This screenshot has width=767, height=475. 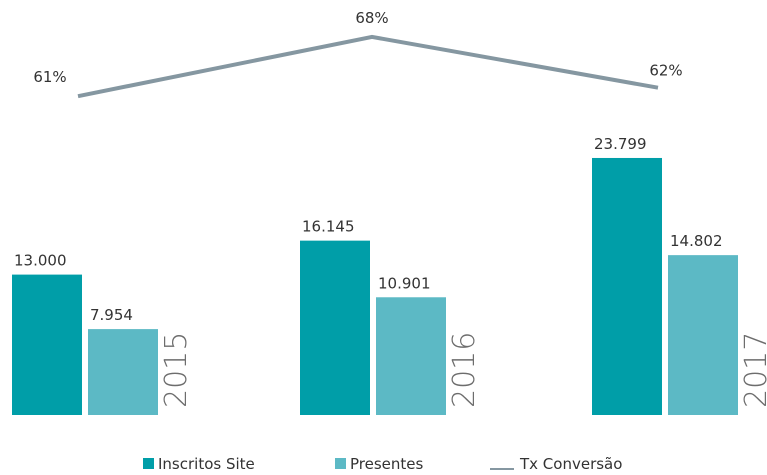 I want to click on data-label: 7.954, so click(x=111, y=315).